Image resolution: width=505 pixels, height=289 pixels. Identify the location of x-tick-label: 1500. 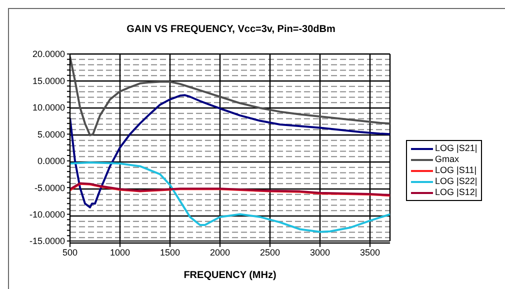
(170, 252).